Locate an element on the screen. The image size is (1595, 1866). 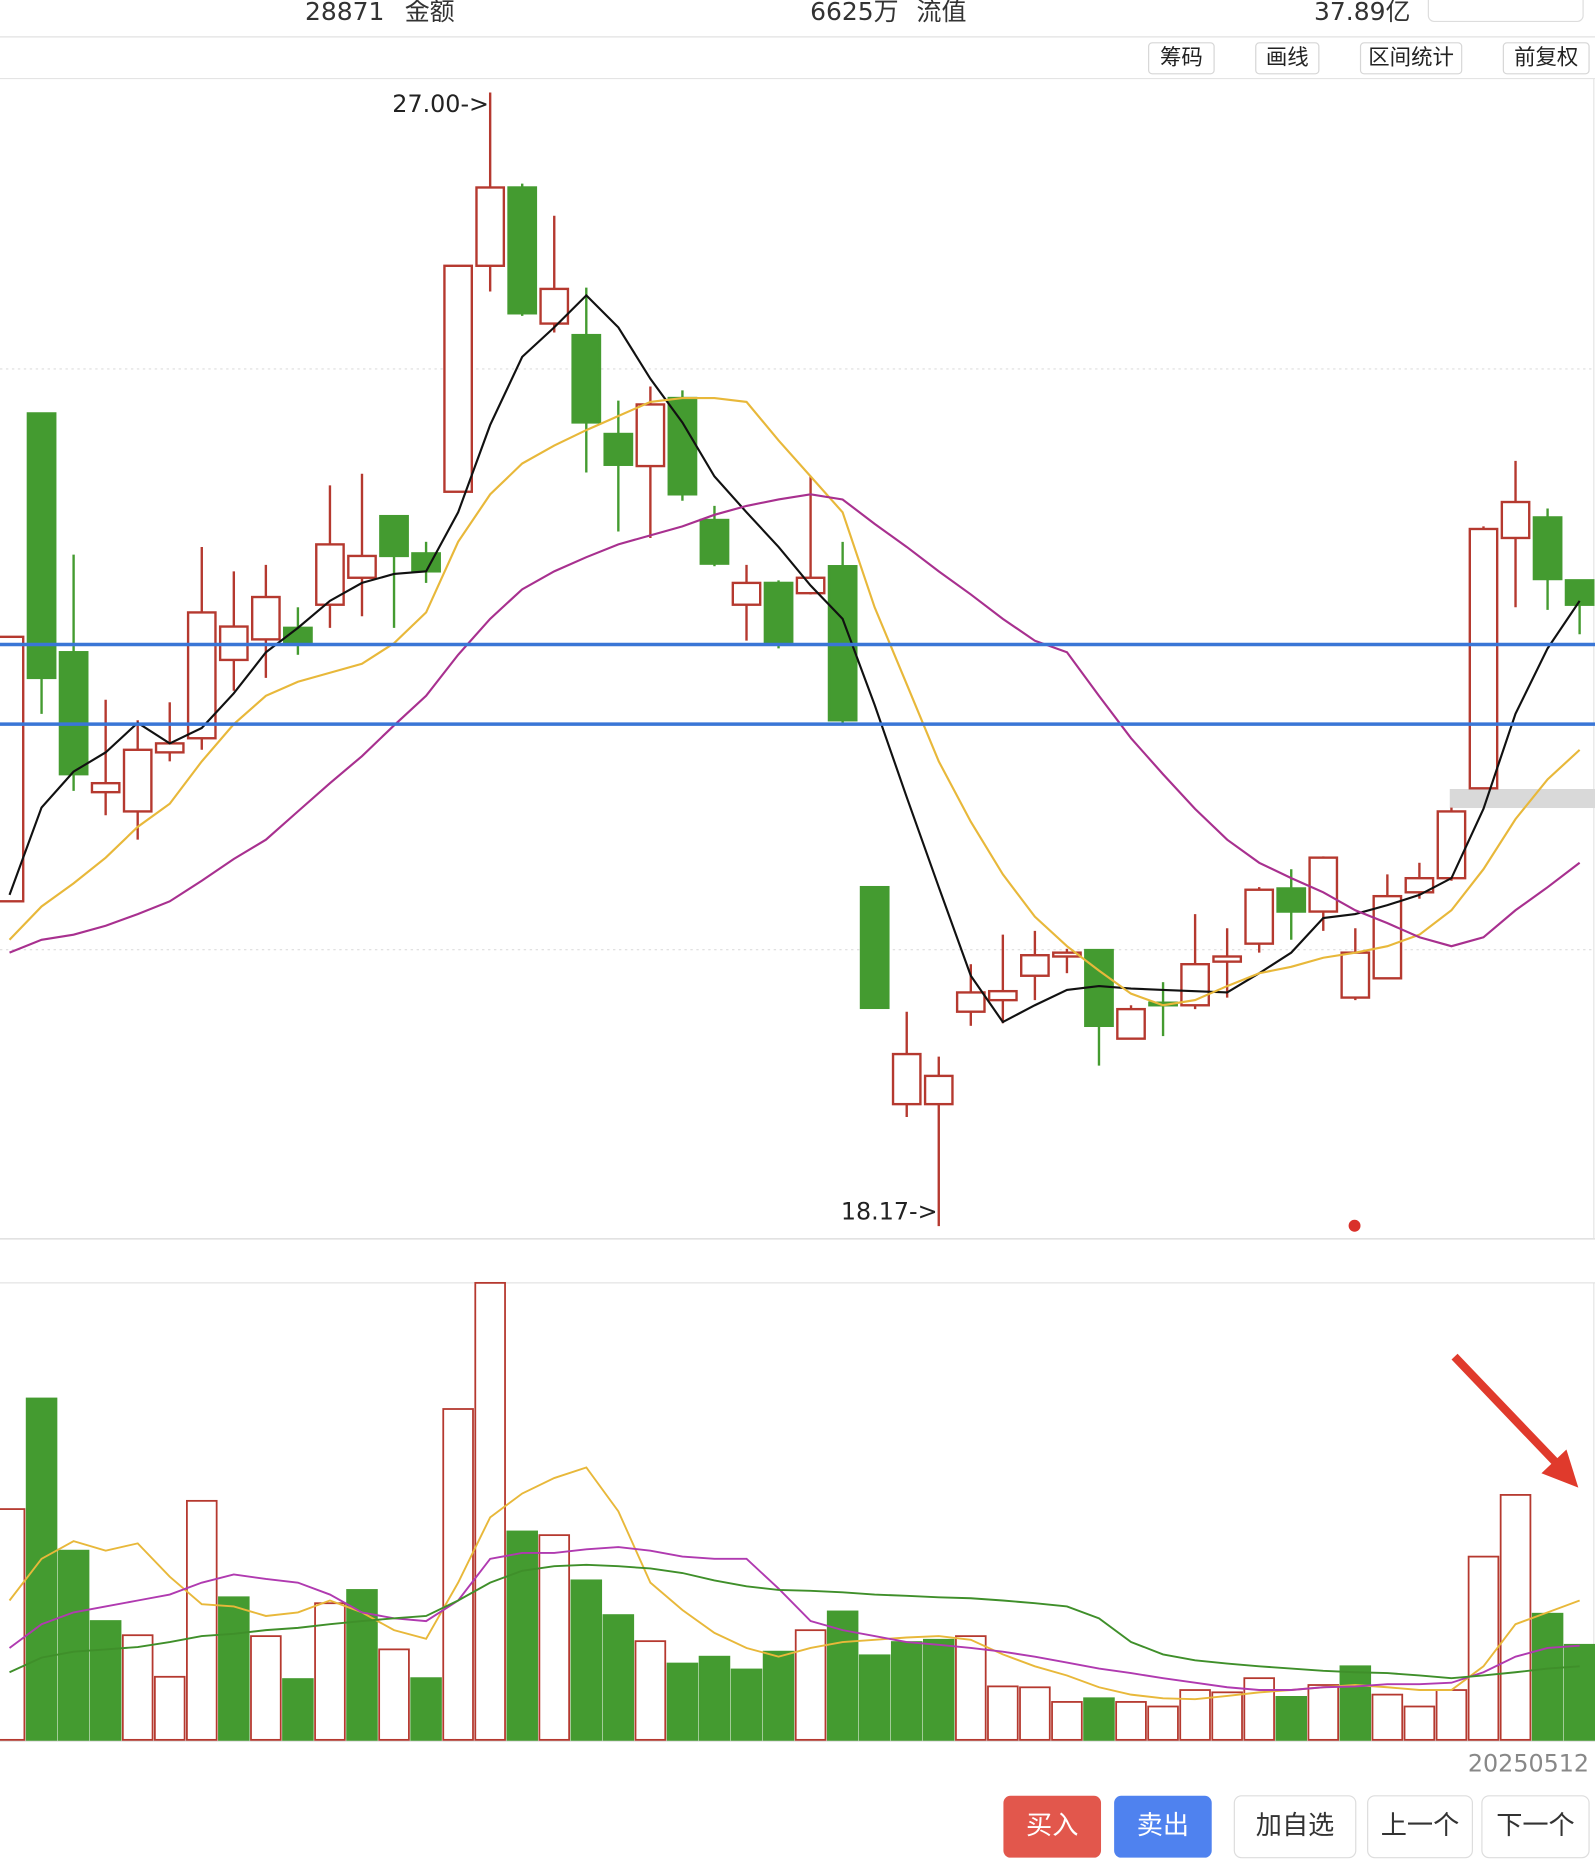
button-label: 前复权 is located at coordinates (1546, 57).